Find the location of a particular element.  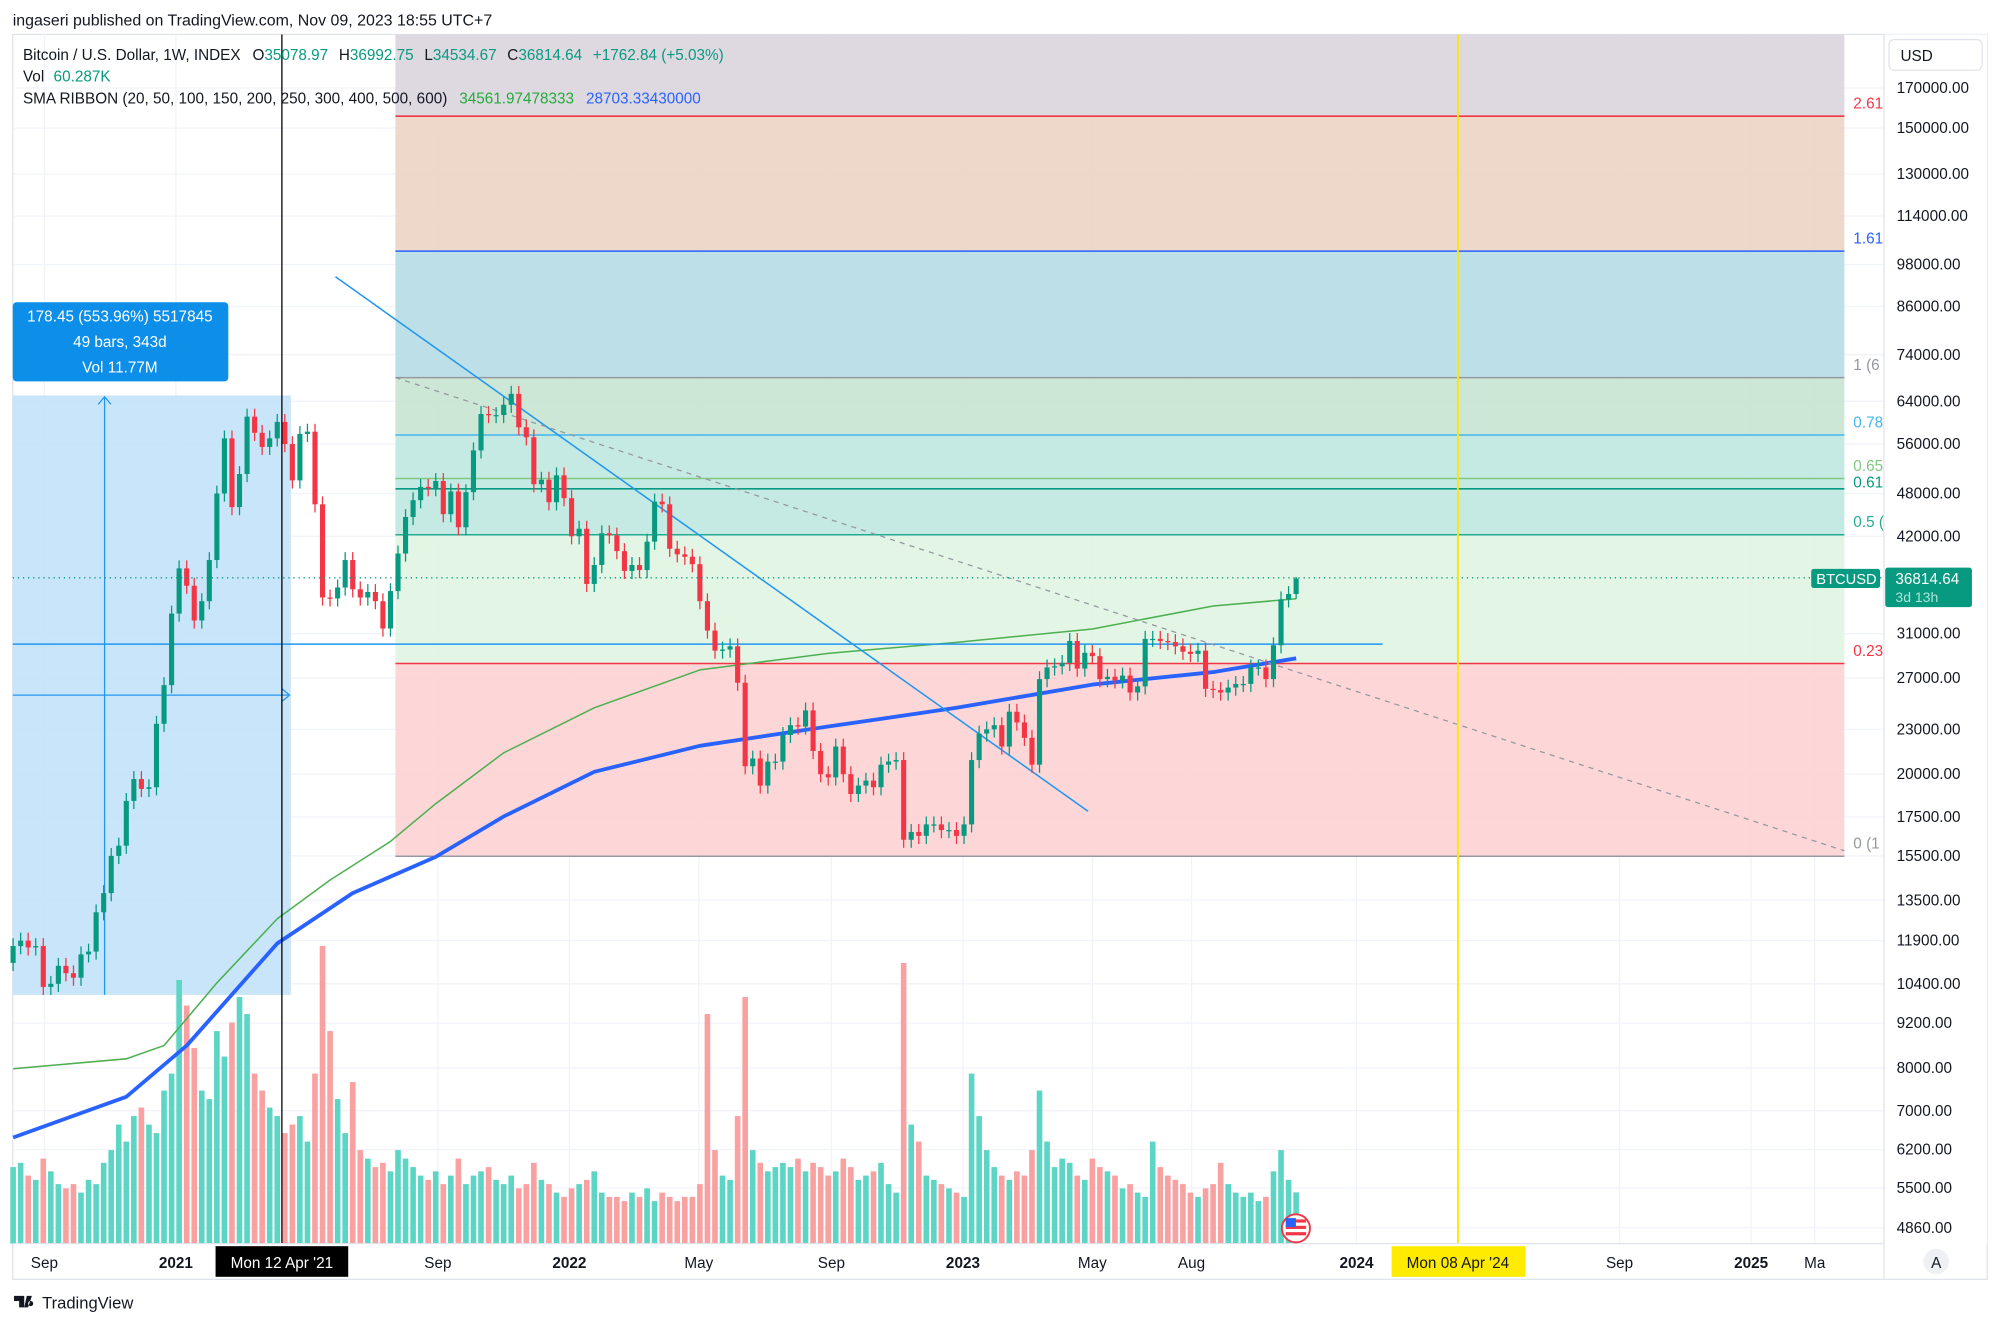

price-tick-label: 10400.00 is located at coordinates (1929, 984).